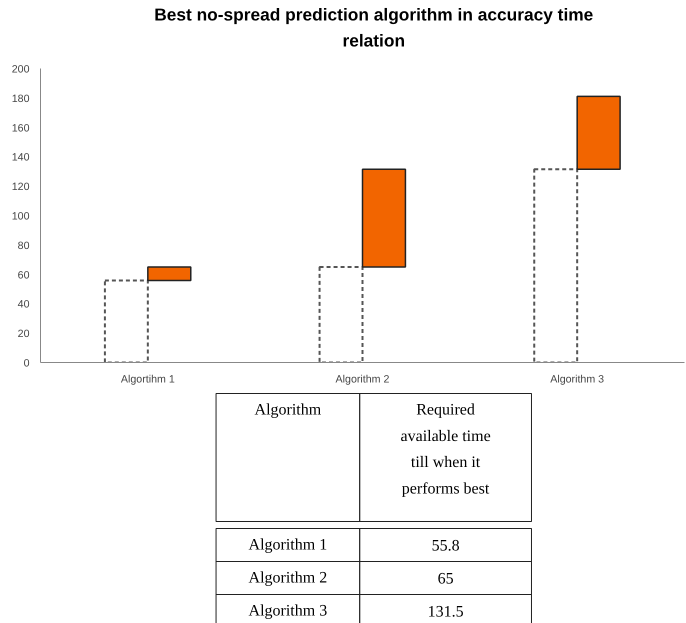 Image resolution: width=686 pixels, height=623 pixels. Describe the element at coordinates (446, 546) in the screenshot. I see `text: 55.8` at that location.